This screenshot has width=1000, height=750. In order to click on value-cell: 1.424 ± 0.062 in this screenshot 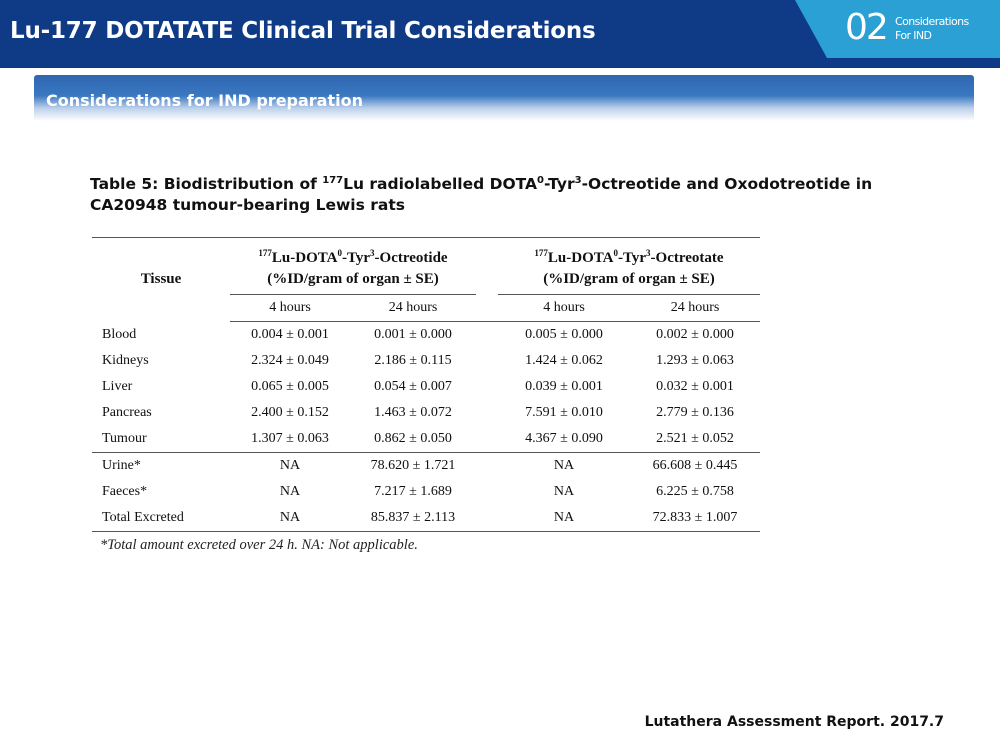, I will do `click(564, 360)`.